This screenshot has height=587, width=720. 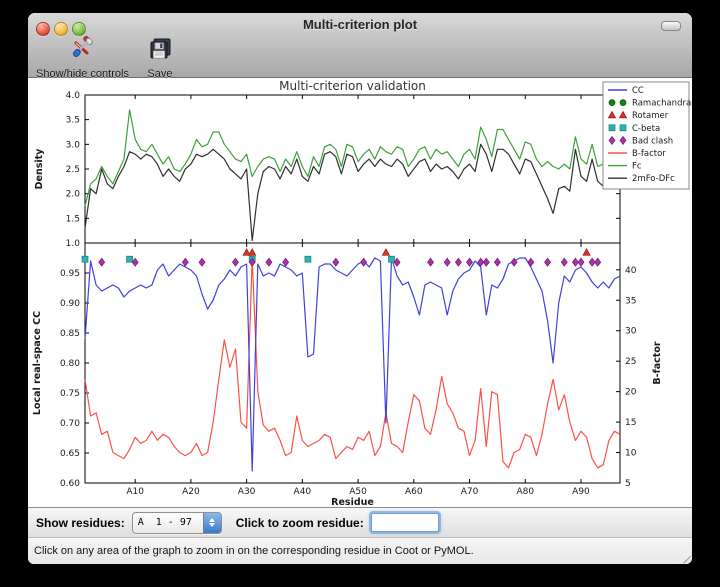 What do you see at coordinates (653, 179) in the screenshot?
I see `svg-text: 2mFo-DFc` at bounding box center [653, 179].